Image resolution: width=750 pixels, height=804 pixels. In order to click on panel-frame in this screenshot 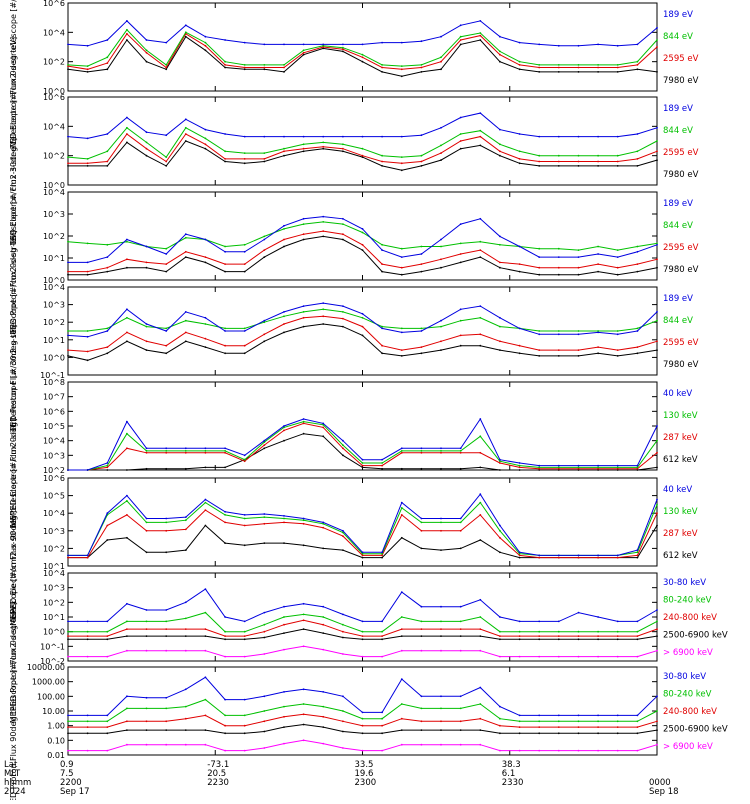, I will do `click(362, 47)`.